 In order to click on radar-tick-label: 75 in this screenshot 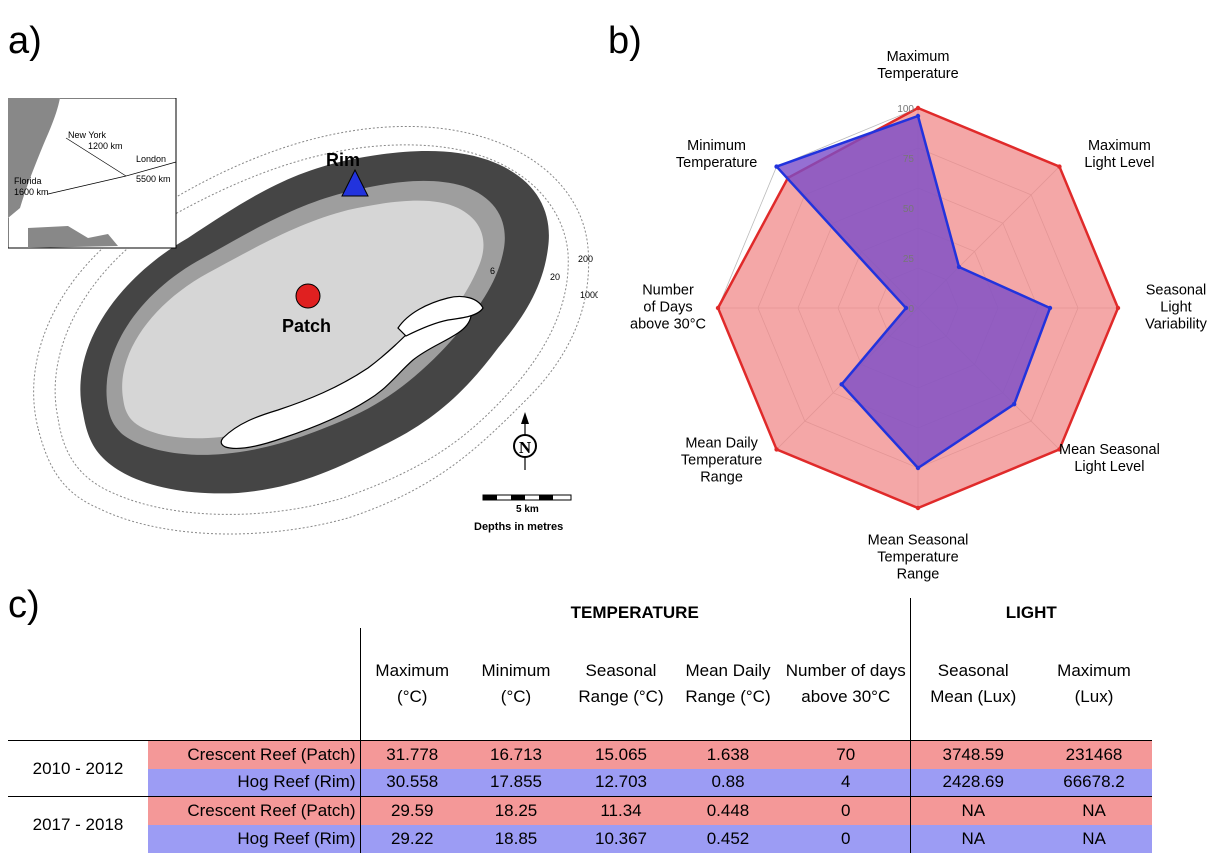, I will do `click(909, 159)`.